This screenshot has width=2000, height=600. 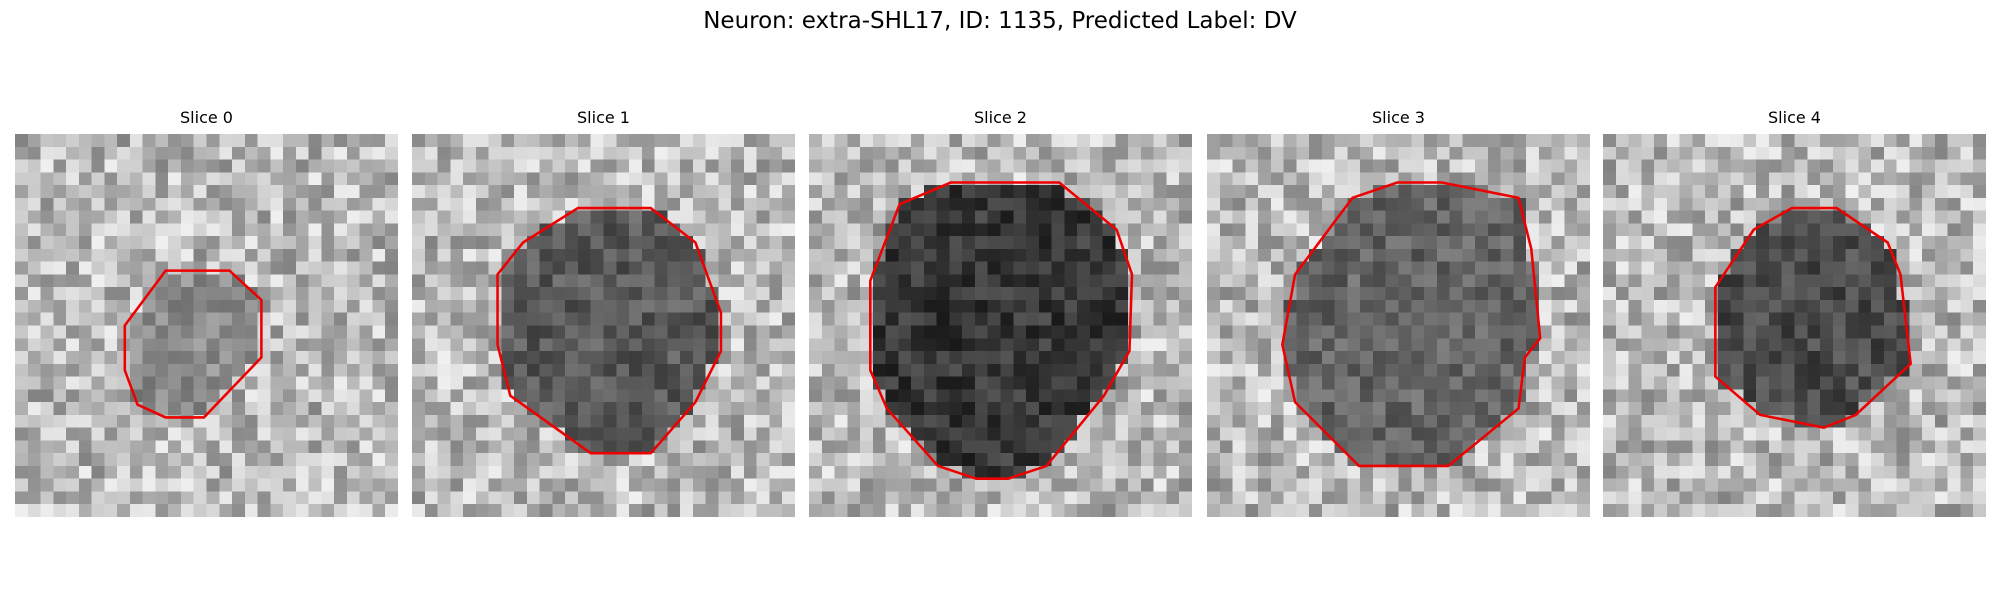 I want to click on slice-image, so click(x=1398, y=325).